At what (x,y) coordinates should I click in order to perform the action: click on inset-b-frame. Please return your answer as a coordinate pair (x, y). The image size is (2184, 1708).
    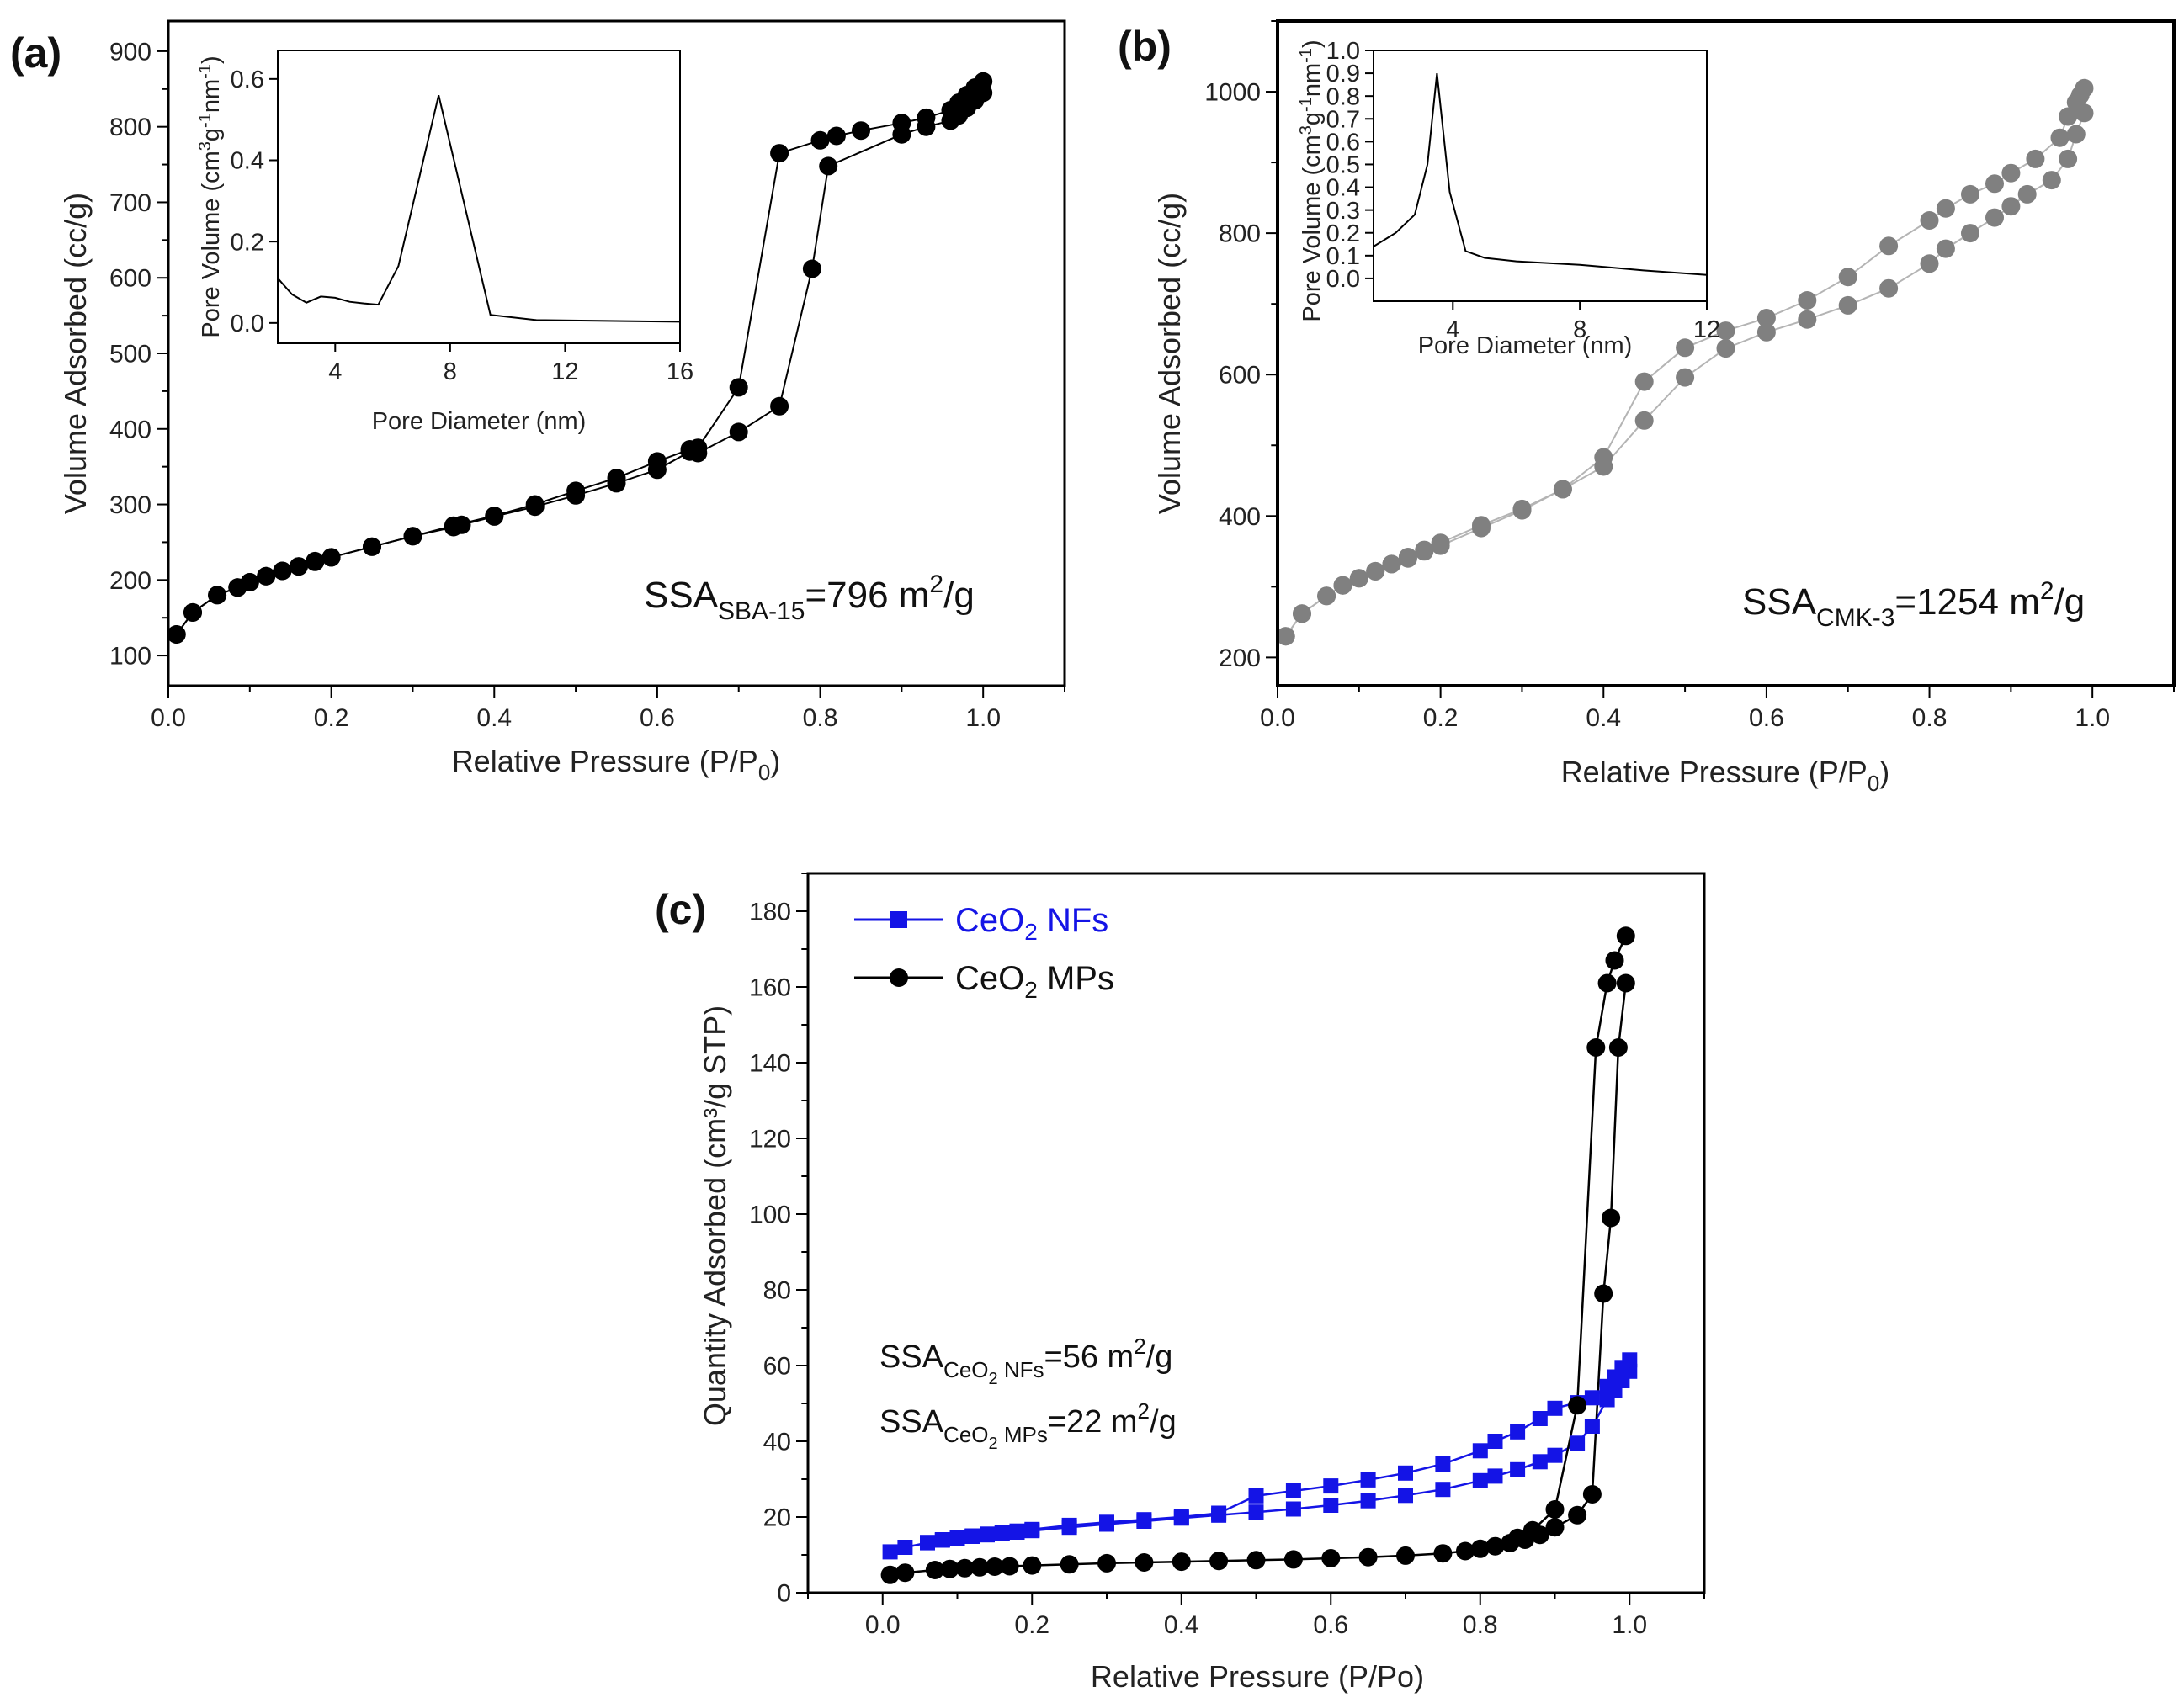
    Looking at the image, I should click on (1540, 176).